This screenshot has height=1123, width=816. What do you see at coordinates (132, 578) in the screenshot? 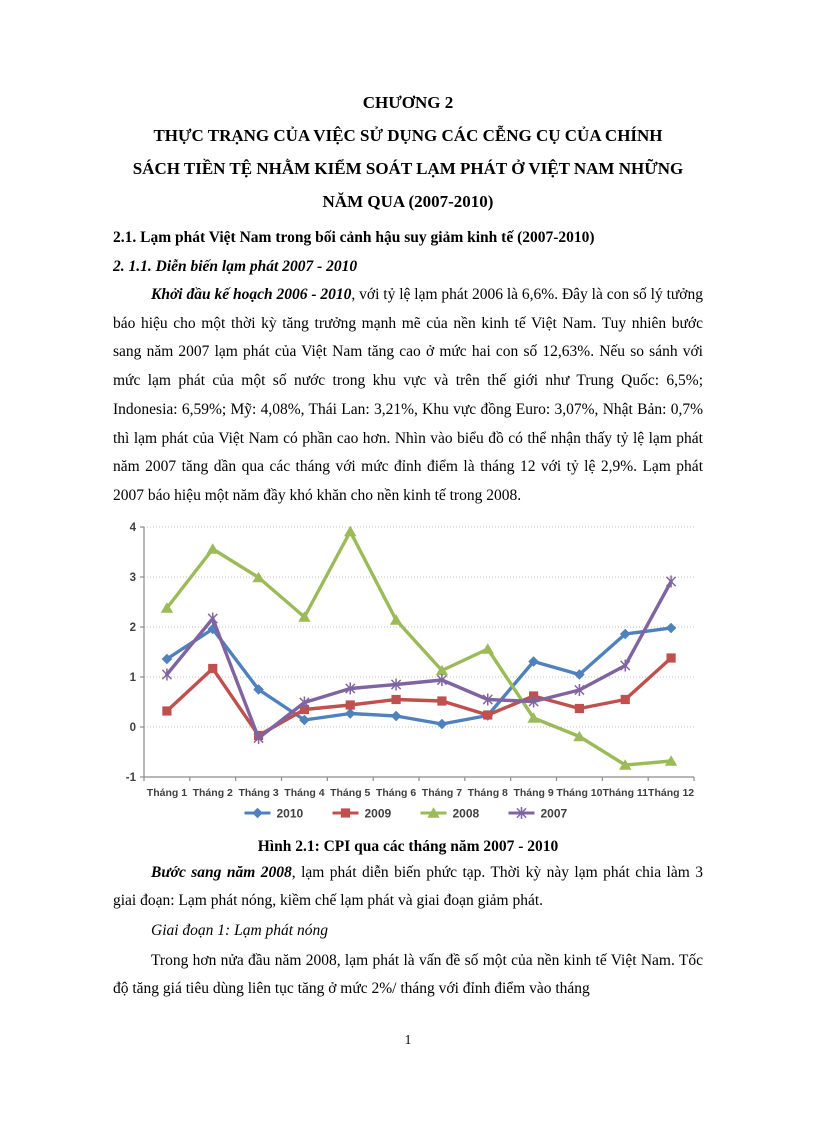
I see `svg-text: 3` at bounding box center [132, 578].